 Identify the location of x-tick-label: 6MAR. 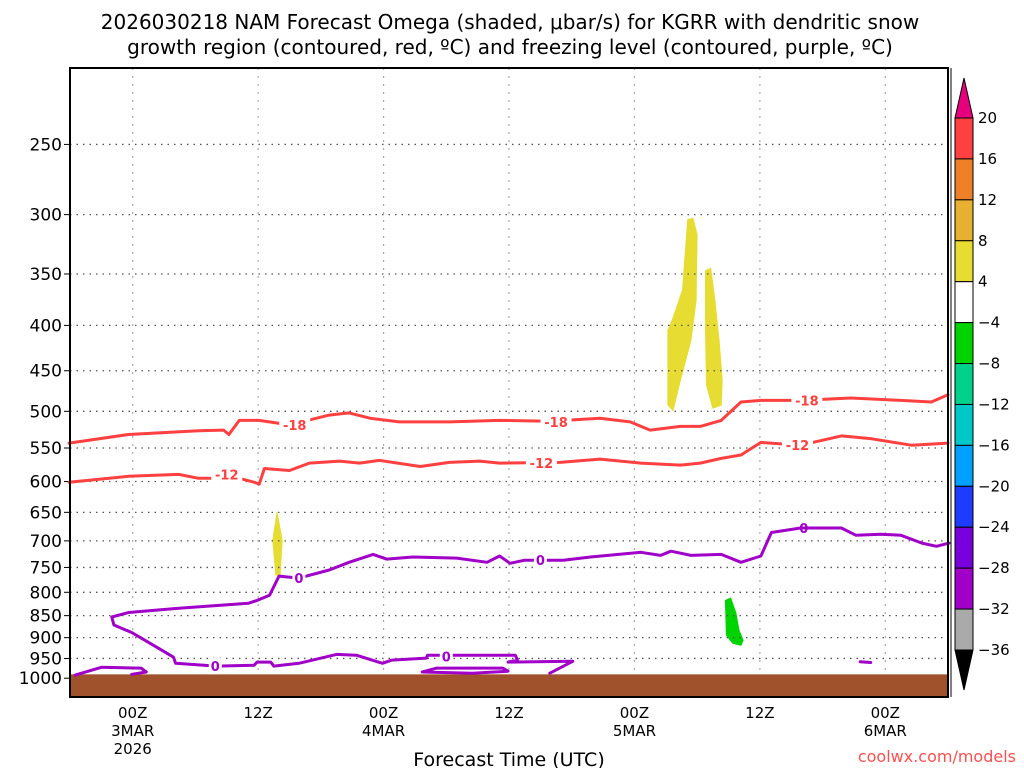
(885, 731).